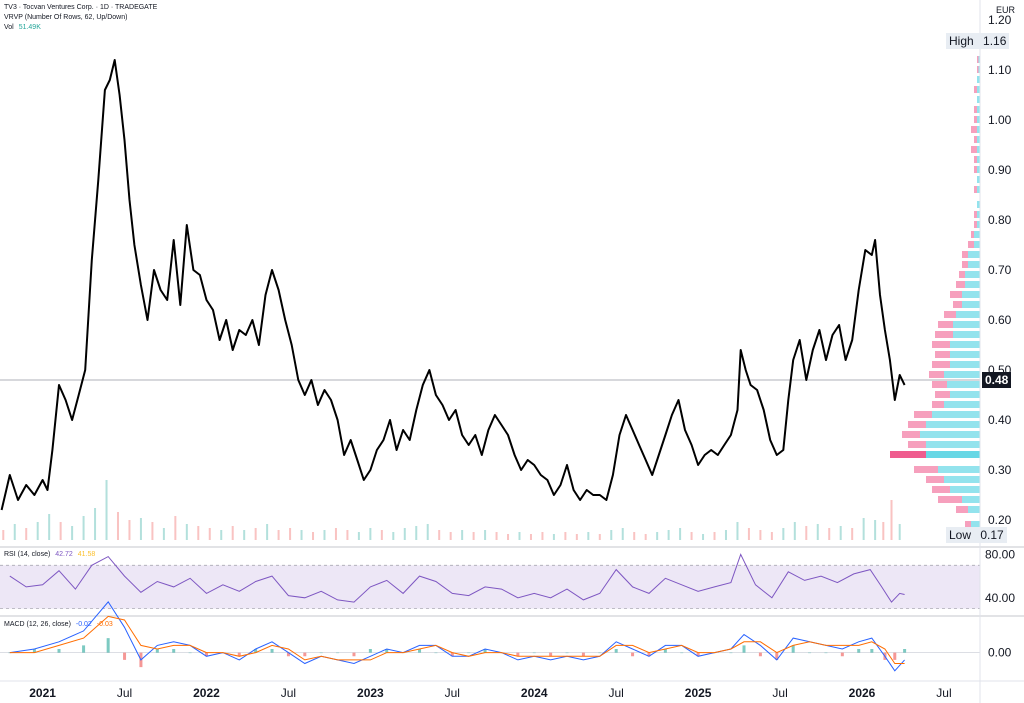 The width and height of the screenshot is (1024, 703). What do you see at coordinates (58, 624) in the screenshot?
I see `macd-legend: MACD (12, 26, close) -0.02 -0.03` at bounding box center [58, 624].